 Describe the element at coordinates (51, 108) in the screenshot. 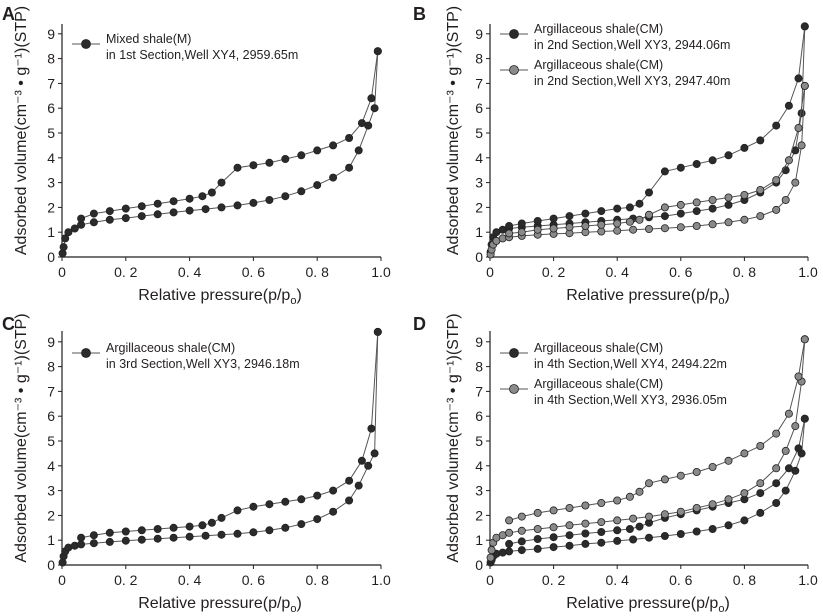

I see `y-tick-label: 6` at that location.